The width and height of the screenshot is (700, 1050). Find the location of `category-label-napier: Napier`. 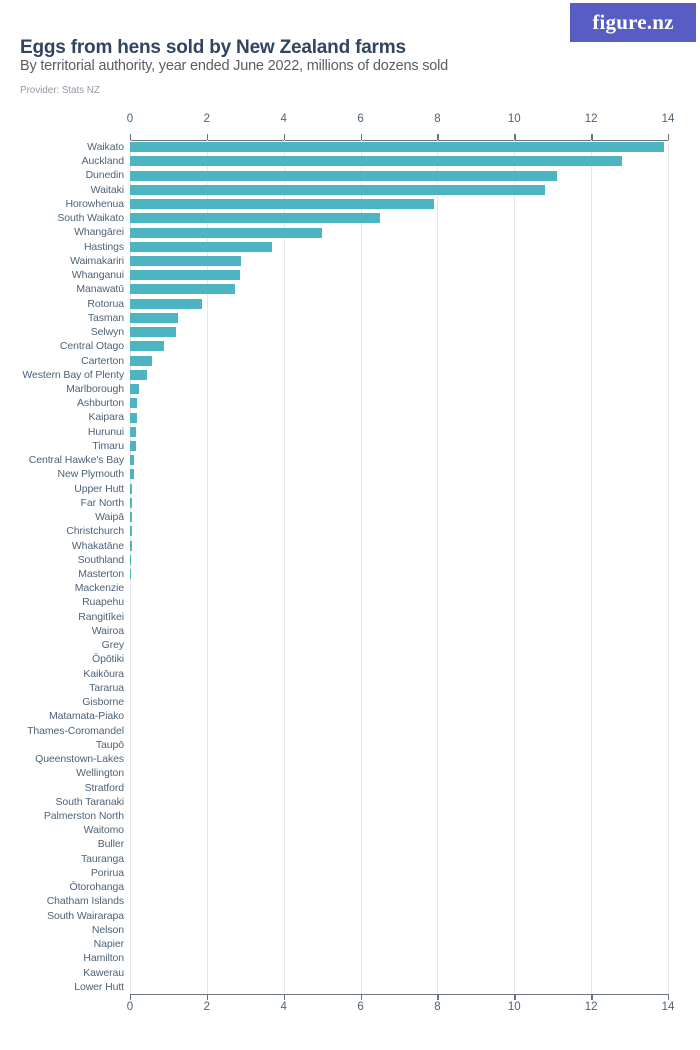

category-label-napier: Napier is located at coordinates (108, 944).